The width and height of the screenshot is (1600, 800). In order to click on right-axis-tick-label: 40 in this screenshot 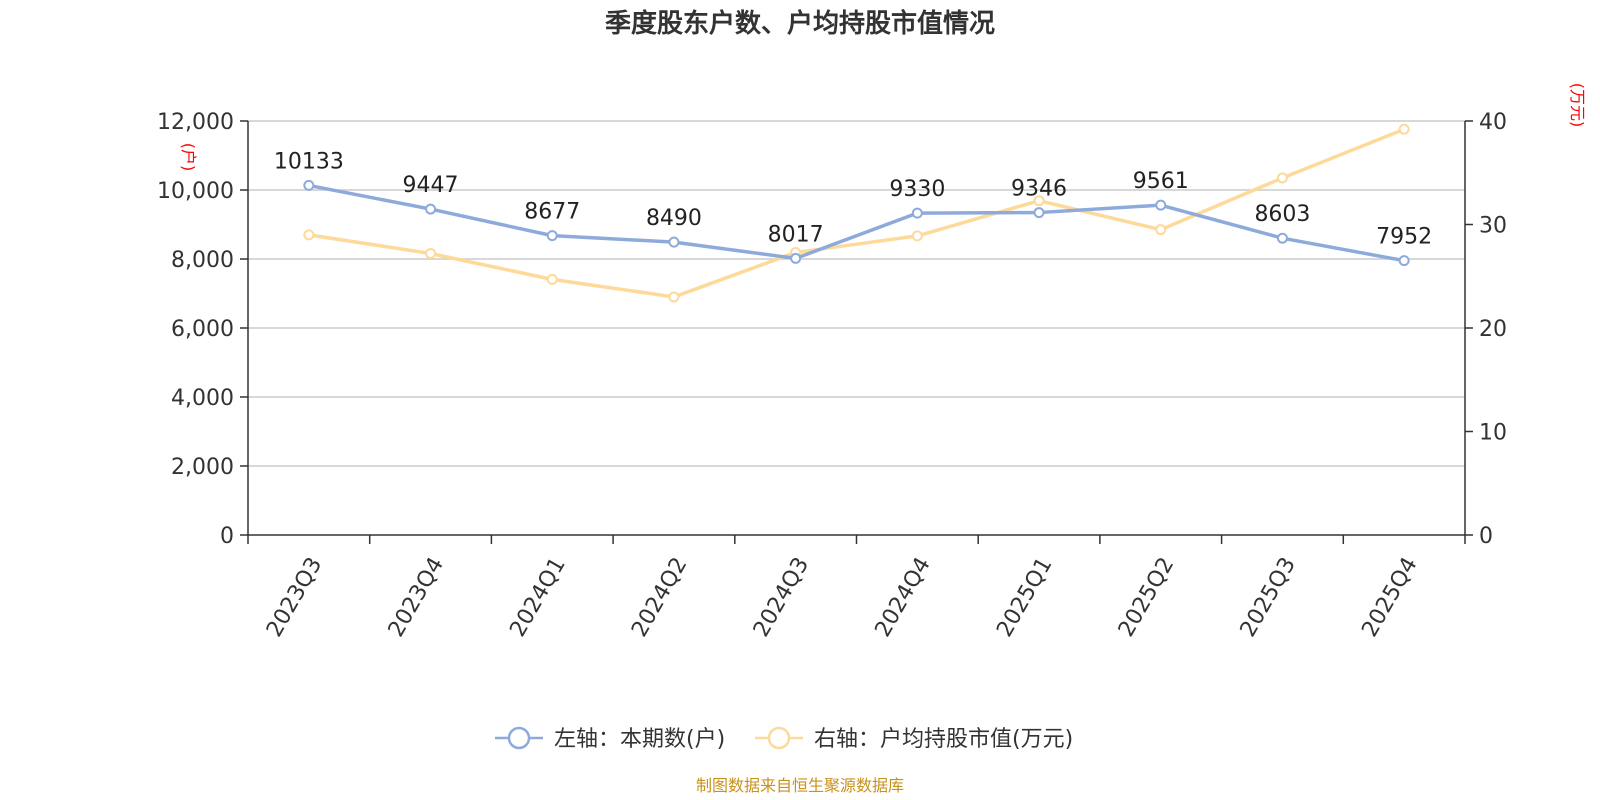, I will do `click(1493, 122)`.